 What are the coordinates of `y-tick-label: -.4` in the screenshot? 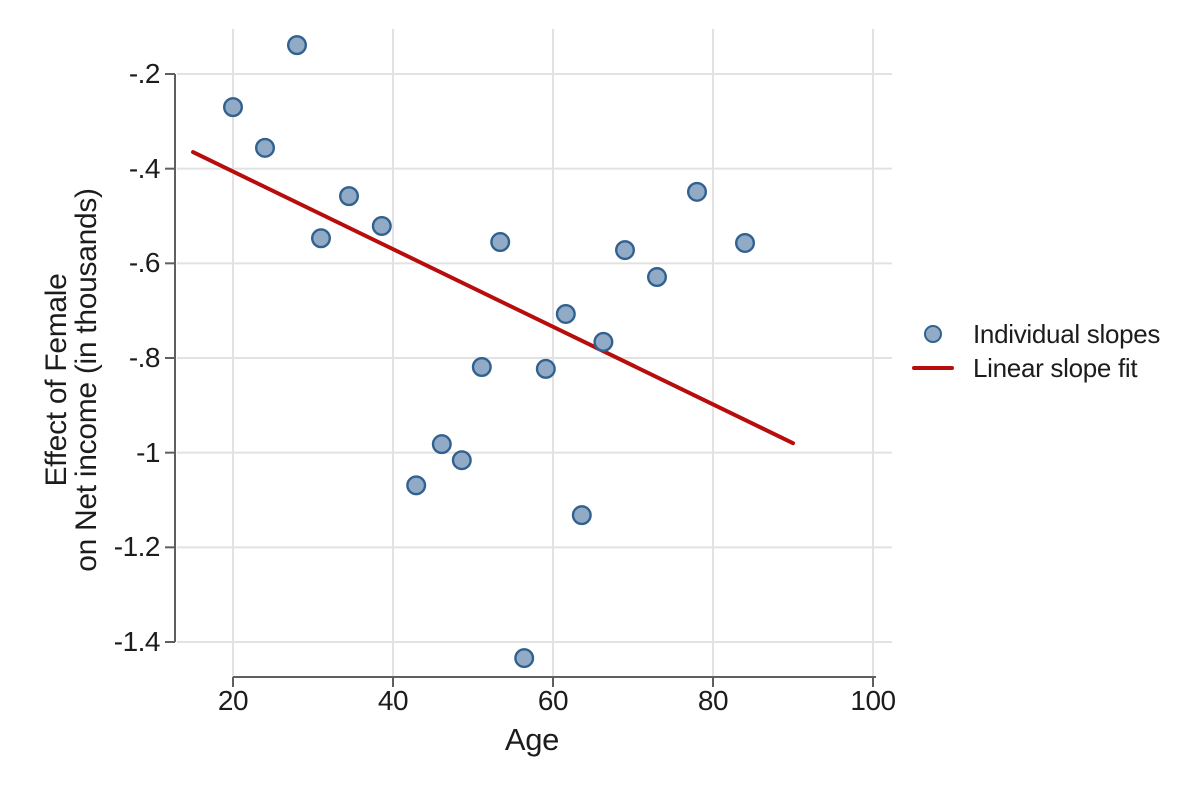 It's located at (144, 168).